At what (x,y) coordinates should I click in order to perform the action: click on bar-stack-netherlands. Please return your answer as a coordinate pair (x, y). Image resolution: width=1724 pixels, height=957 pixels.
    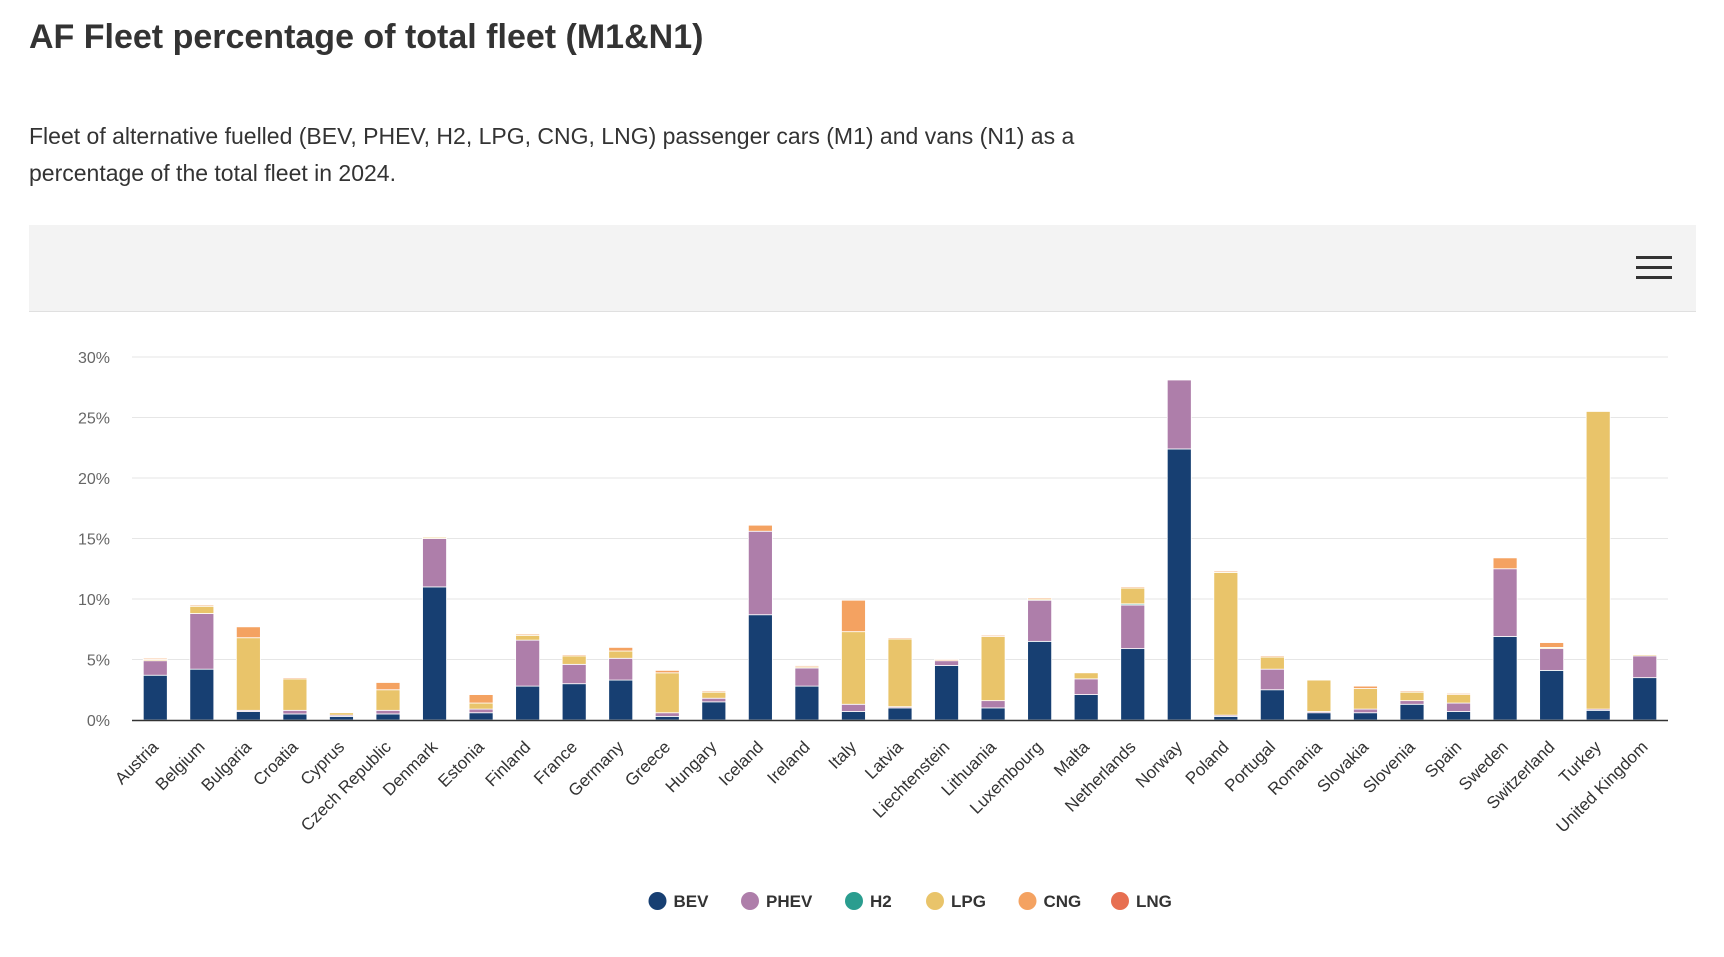
    Looking at the image, I should click on (1133, 653).